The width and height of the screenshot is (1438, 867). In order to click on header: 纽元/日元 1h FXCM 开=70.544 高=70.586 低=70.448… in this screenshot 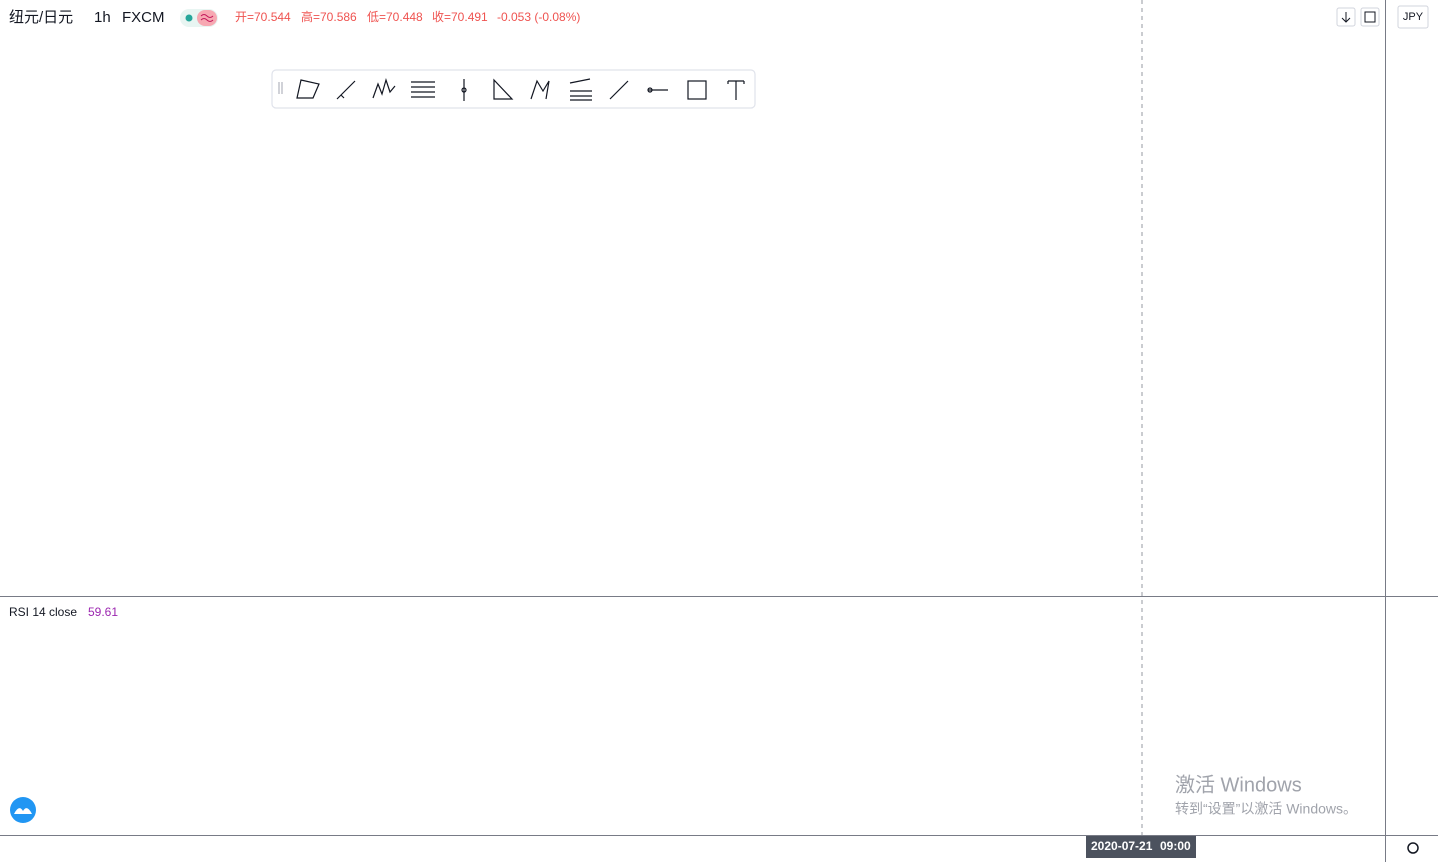, I will do `click(294, 18)`.